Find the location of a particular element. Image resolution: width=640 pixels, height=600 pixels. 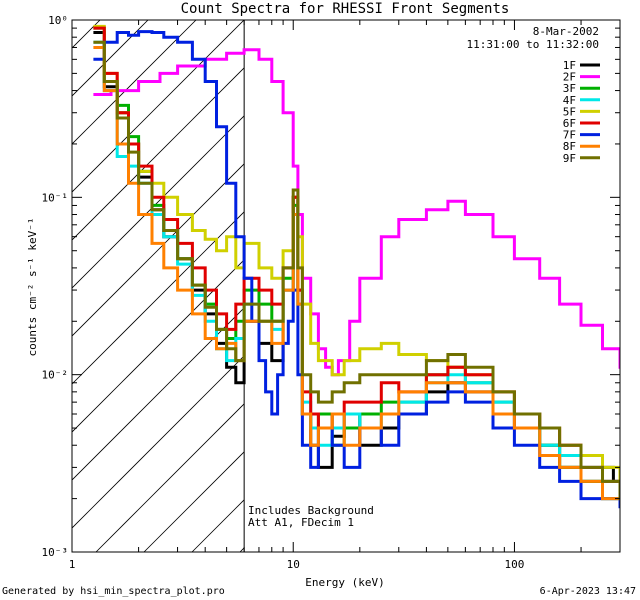

legend-label-4f: 4F is located at coordinates (569, 100).